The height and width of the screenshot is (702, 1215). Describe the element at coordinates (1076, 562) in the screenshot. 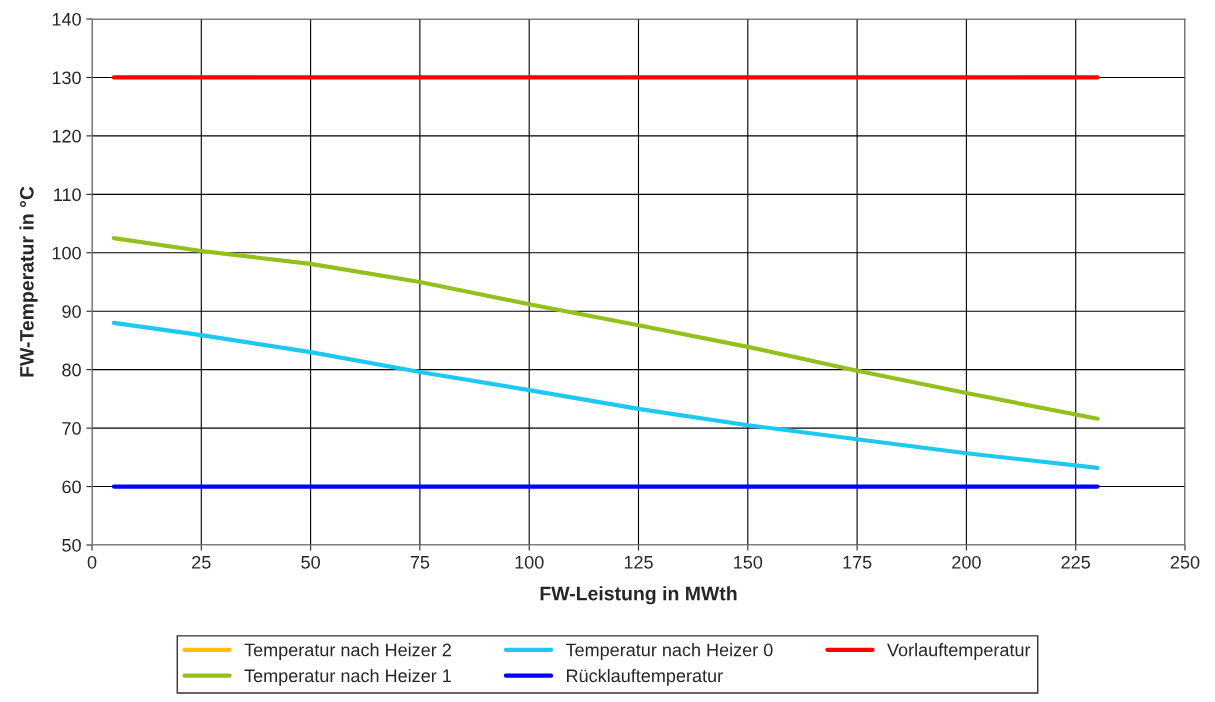

I see `x-tick-label: 225` at that location.